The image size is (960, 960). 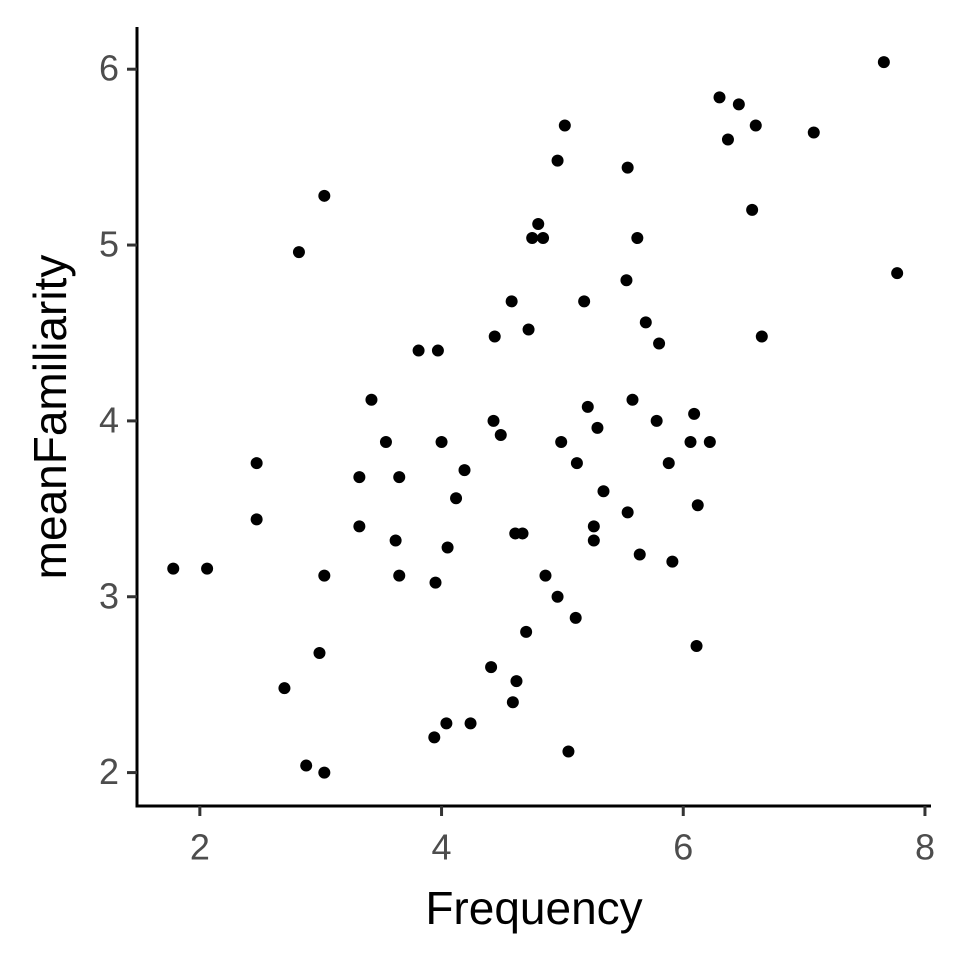 I want to click on y-tick-label: 3, so click(x=109, y=595).